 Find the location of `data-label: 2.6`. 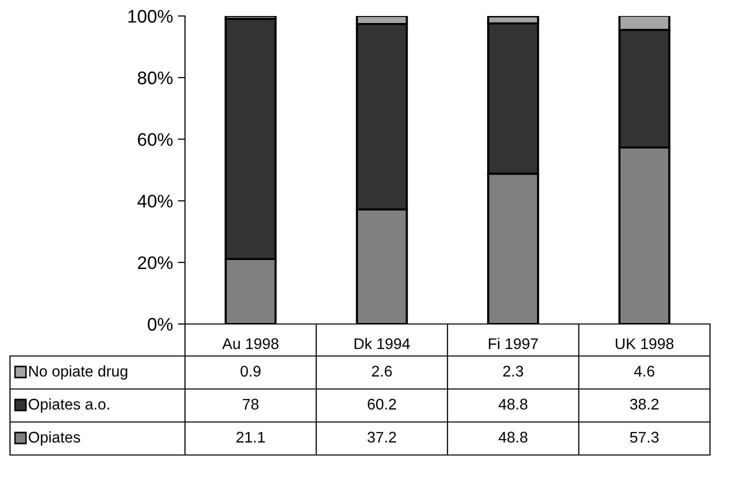

data-label: 2.6 is located at coordinates (382, 371).